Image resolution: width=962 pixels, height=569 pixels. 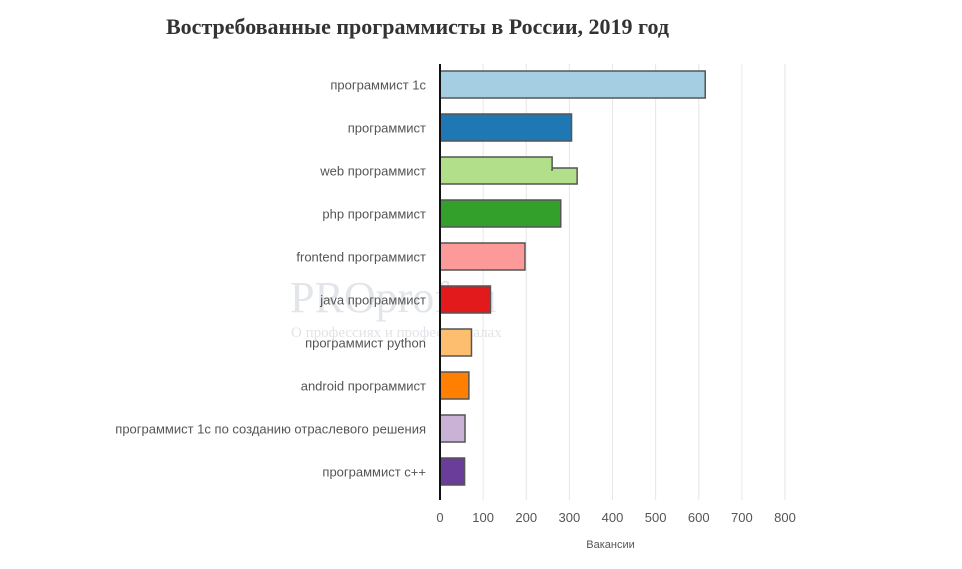 What do you see at coordinates (656, 517) in the screenshot?
I see `x-tick-label: 500` at bounding box center [656, 517].